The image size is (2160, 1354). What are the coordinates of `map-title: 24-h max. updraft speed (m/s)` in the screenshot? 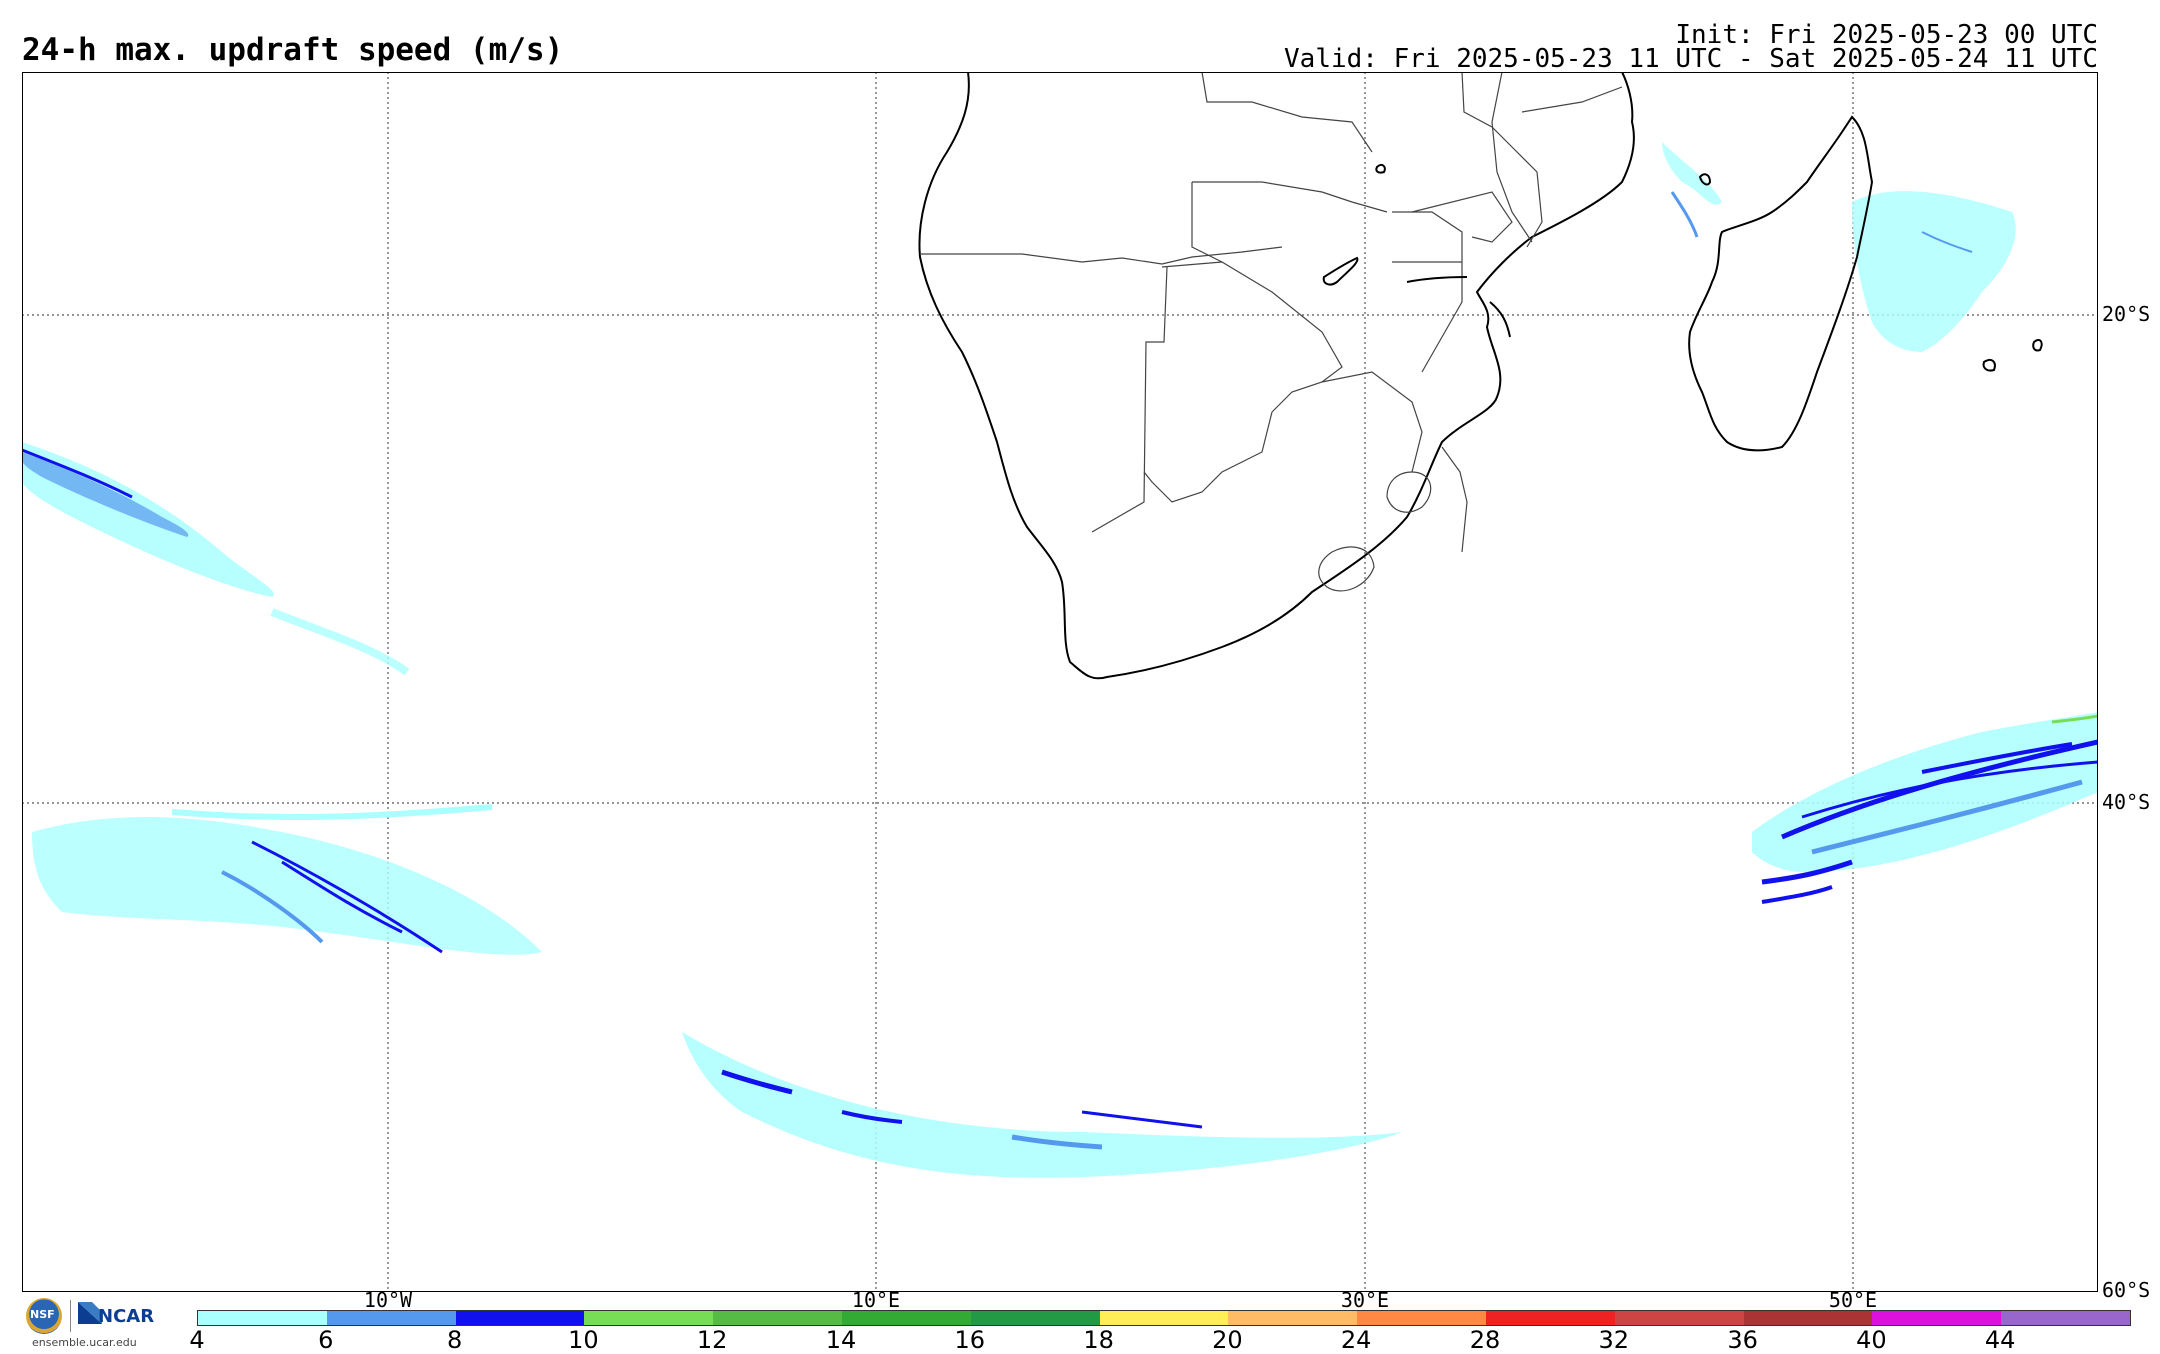 It's located at (293, 50).